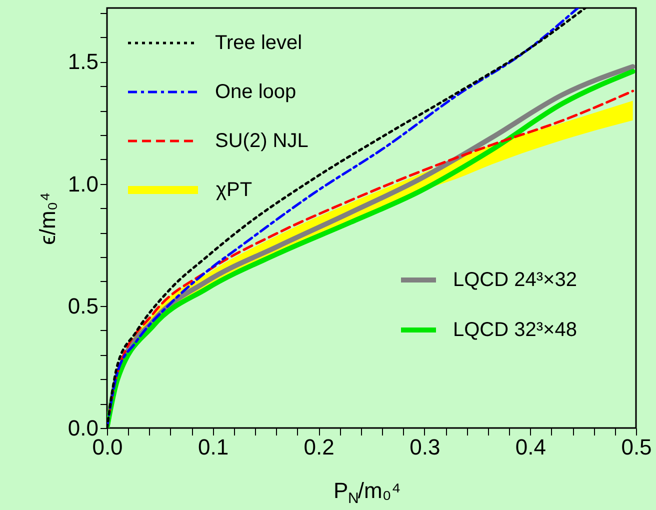  Describe the element at coordinates (83, 183) in the screenshot. I see `y-tick-label: 1.0` at that location.